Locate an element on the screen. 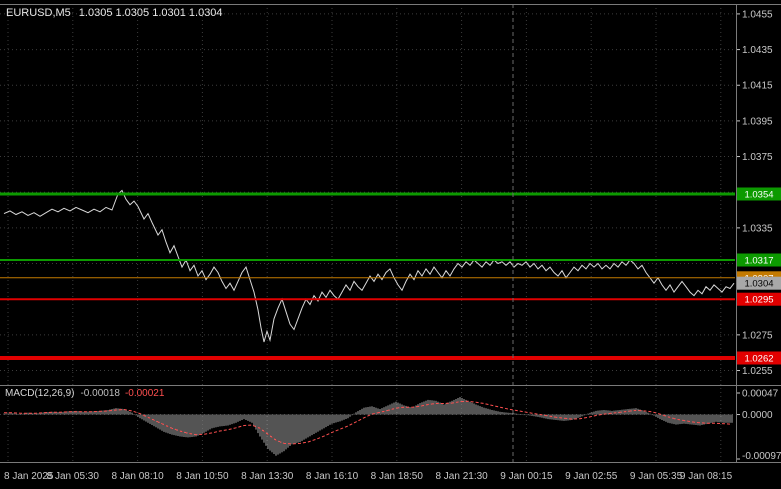 The width and height of the screenshot is (781, 489). svg-text: 1.0295 is located at coordinates (758, 300).